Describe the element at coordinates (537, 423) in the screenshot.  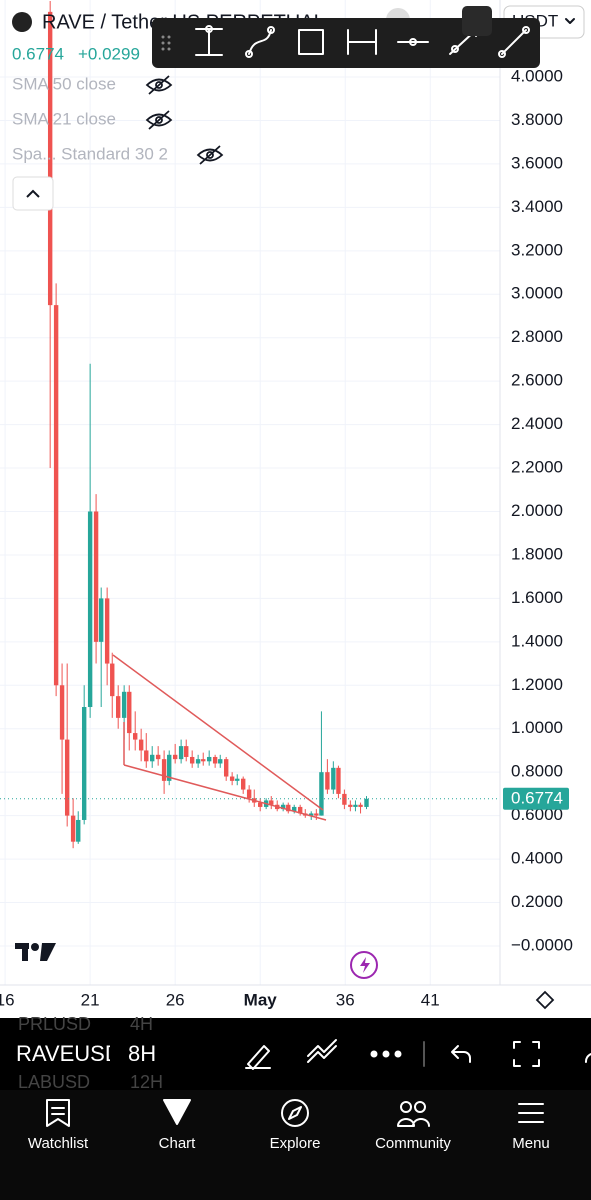
I see `y-tick-label: 2.4000` at that location.